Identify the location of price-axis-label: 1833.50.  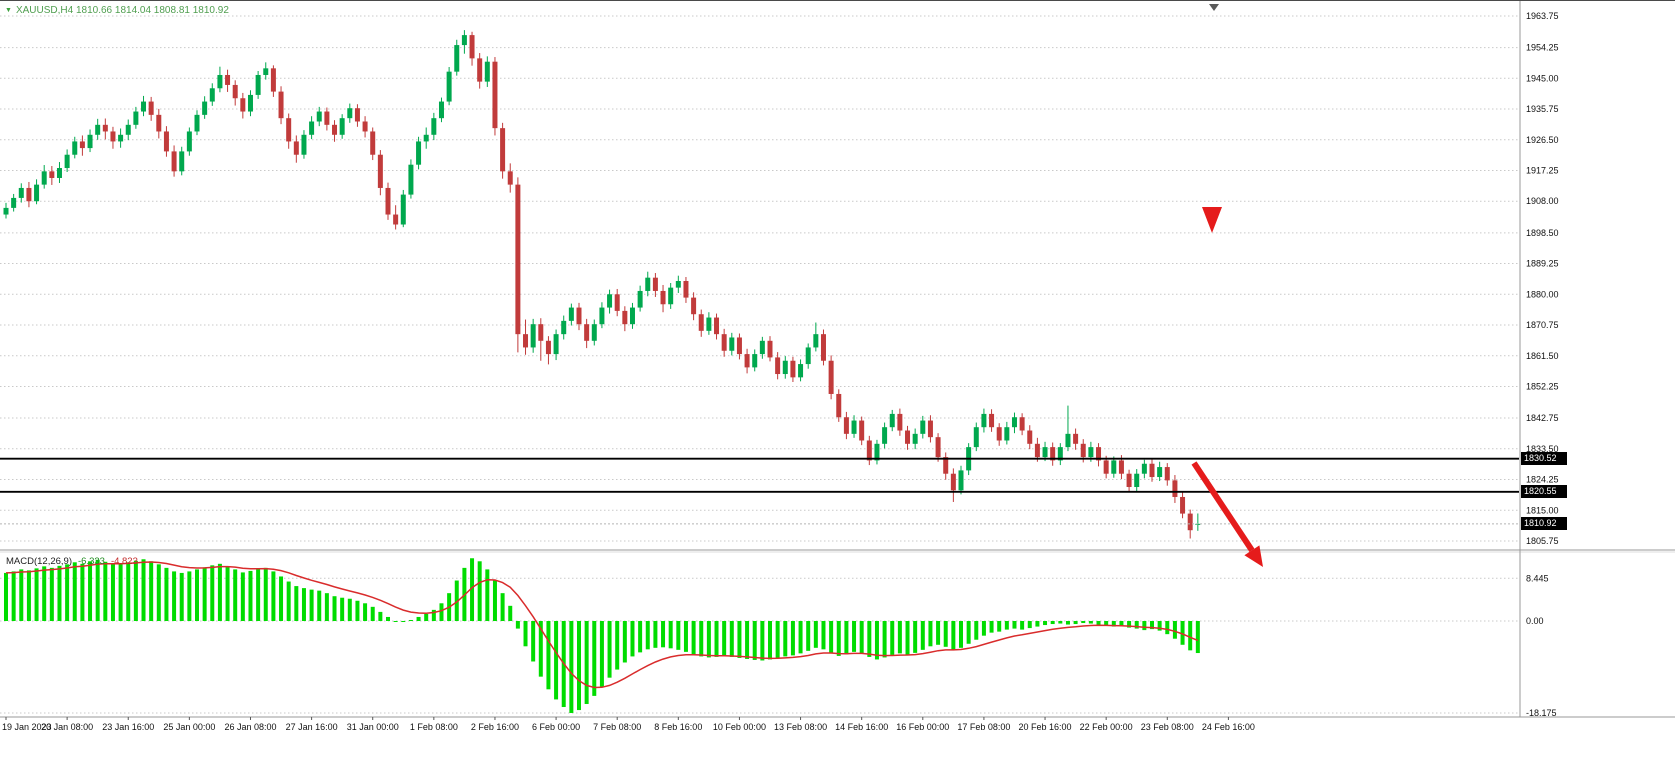
(1542, 449).